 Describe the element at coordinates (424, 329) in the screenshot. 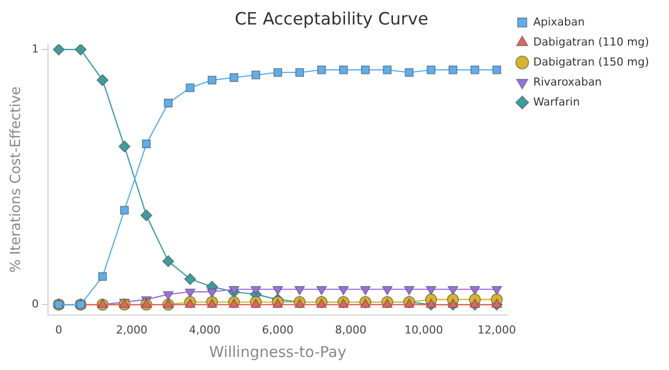

I see `x-tick-label: 10,000` at that location.